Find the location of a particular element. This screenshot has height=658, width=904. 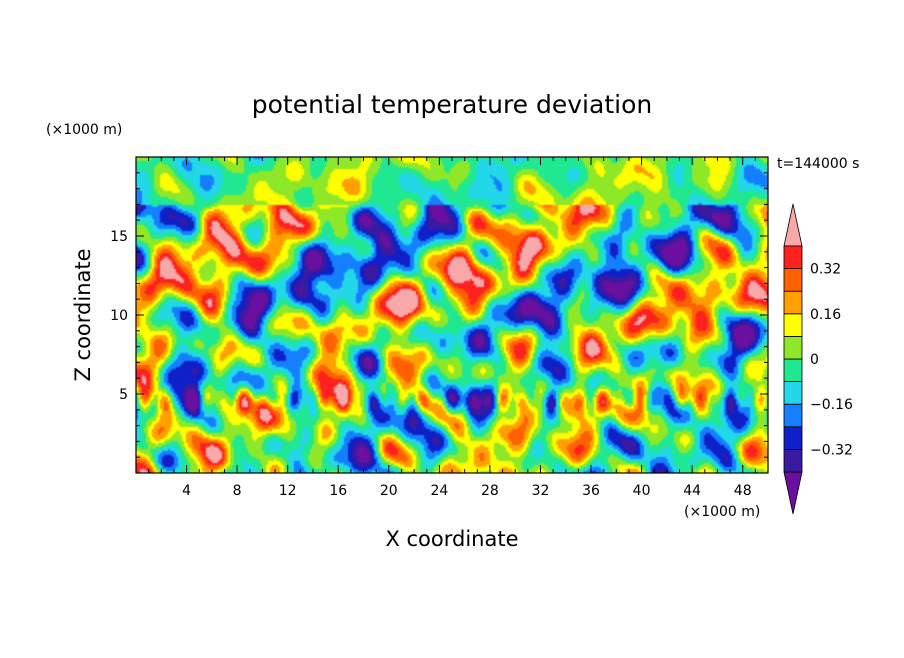

colorbar-tick-label: −0.16 is located at coordinates (831, 405).